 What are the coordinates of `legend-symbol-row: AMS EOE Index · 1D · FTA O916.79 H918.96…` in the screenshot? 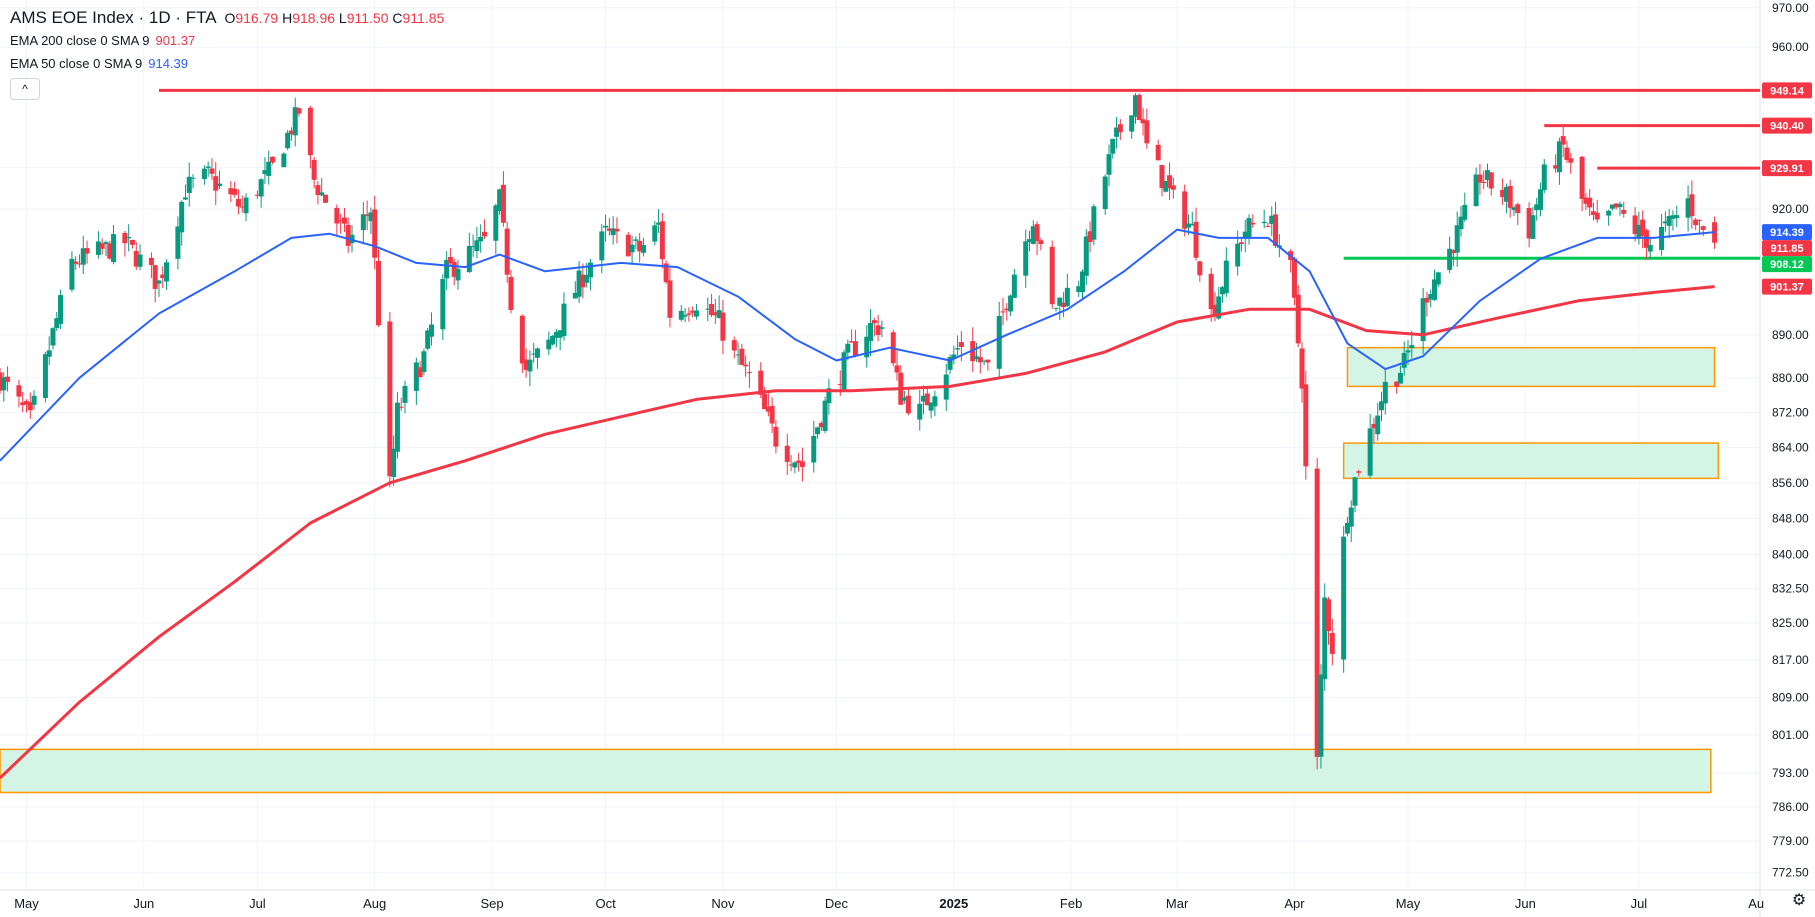 It's located at (227, 17).